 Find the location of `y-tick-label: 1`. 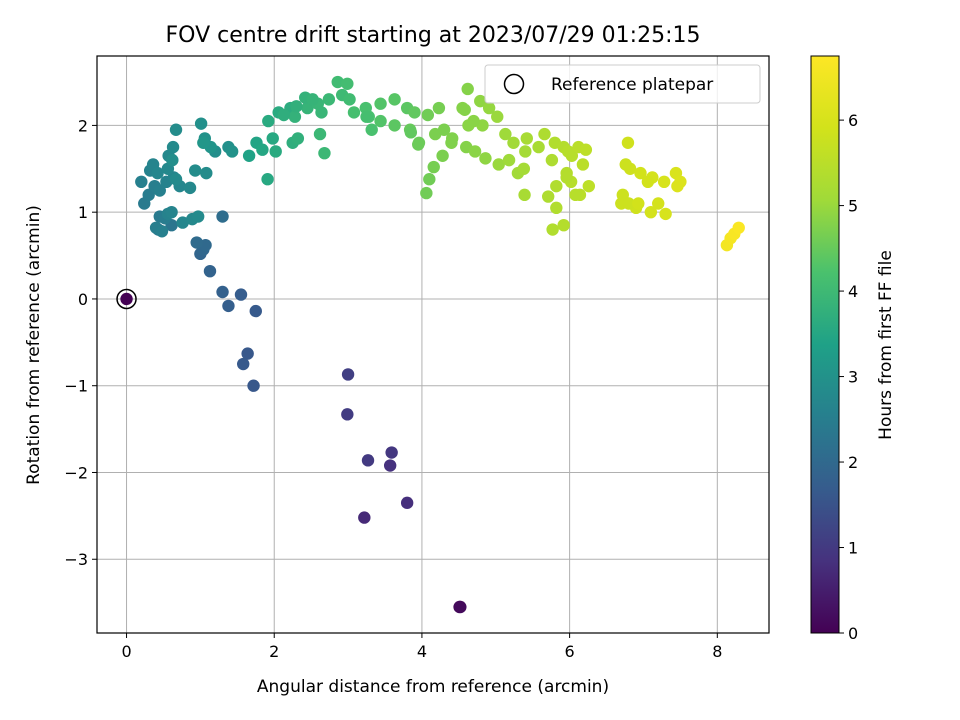

y-tick-label: 1 is located at coordinates (83, 212).